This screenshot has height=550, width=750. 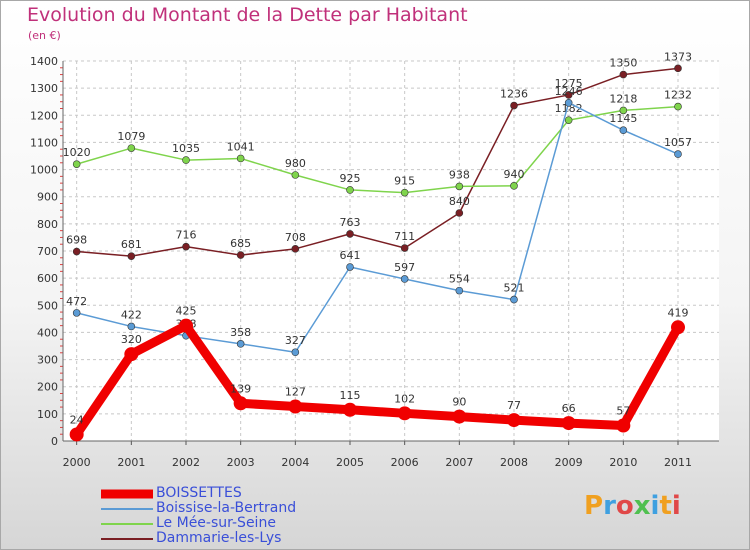 What do you see at coordinates (569, 91) in the screenshot?
I see `data-label: 1246` at bounding box center [569, 91].